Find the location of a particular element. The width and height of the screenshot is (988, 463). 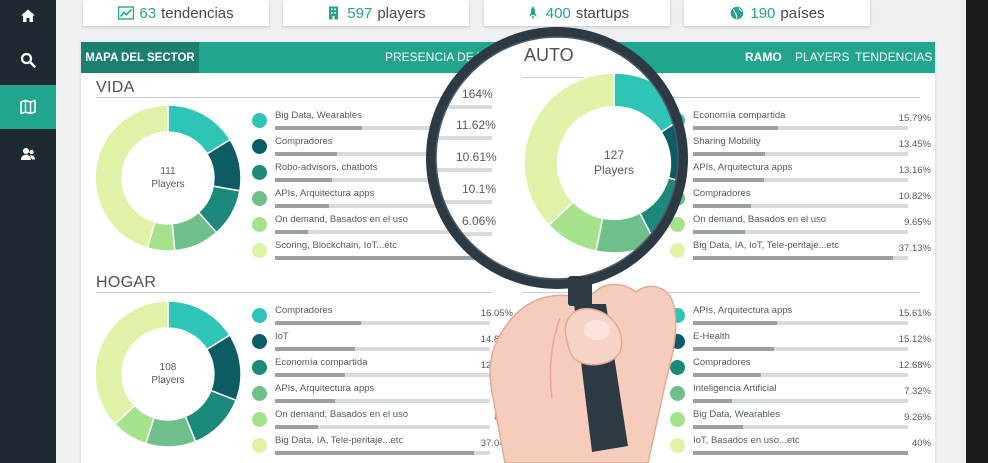

nav-map is located at coordinates (28, 107).